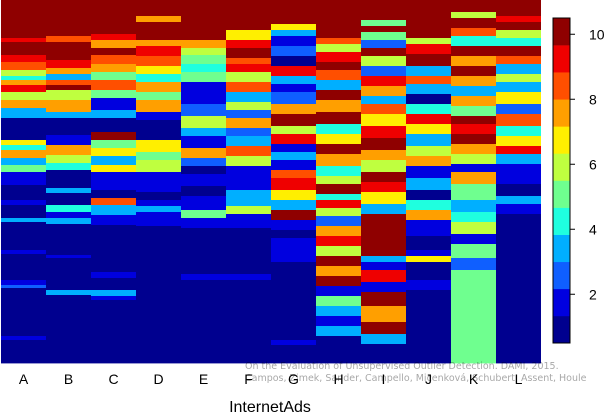 Image resolution: width=605 pixels, height=413 pixels. What do you see at coordinates (338, 379) in the screenshot?
I see `x-tick-label-h: H` at bounding box center [338, 379].